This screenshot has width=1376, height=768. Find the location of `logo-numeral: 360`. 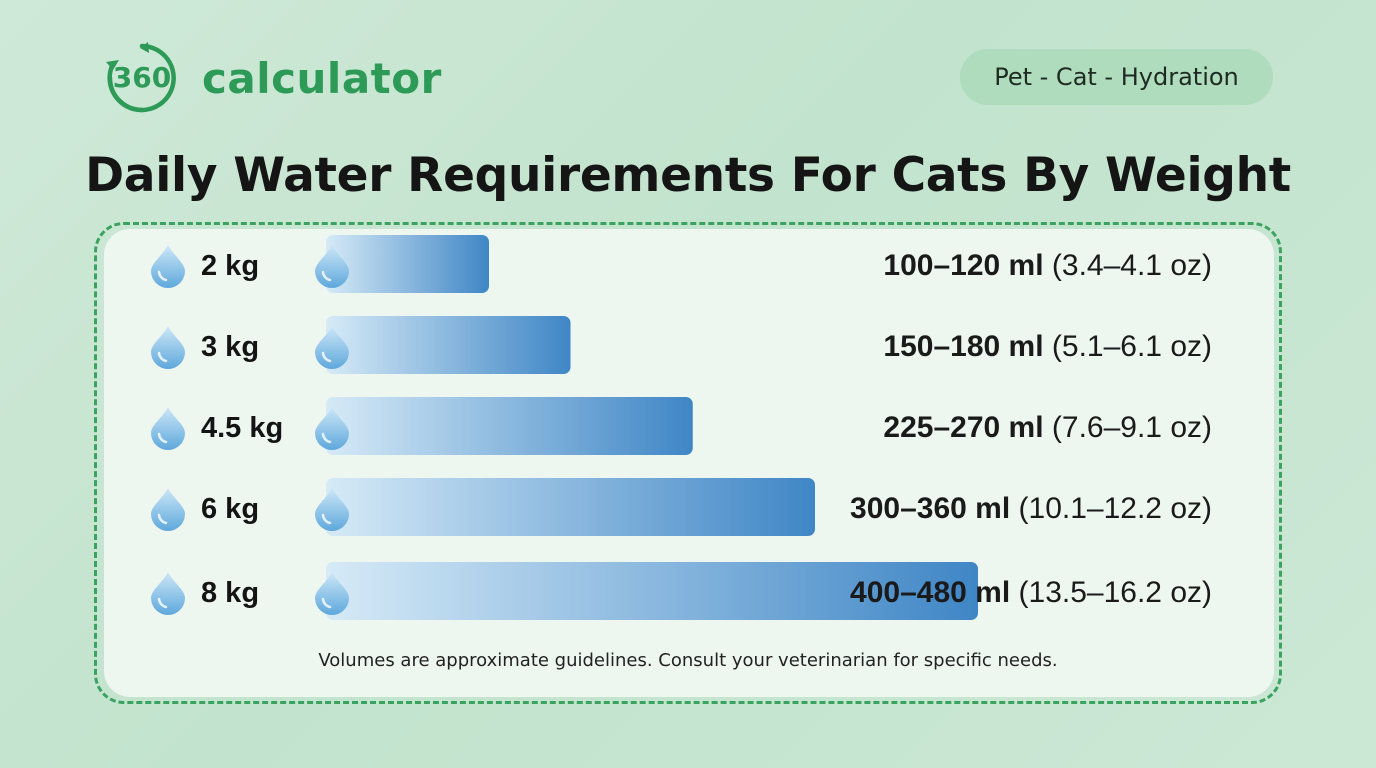

logo-numeral: 360 is located at coordinates (142, 77).